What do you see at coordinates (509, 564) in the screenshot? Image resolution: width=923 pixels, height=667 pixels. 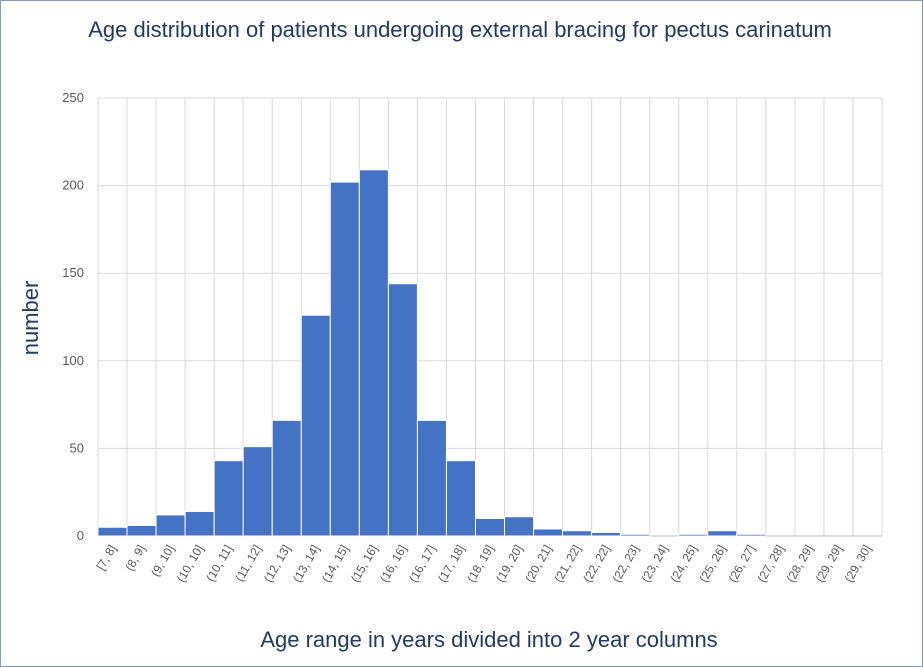 I see `x-tick-label: (19, 20]` at bounding box center [509, 564].